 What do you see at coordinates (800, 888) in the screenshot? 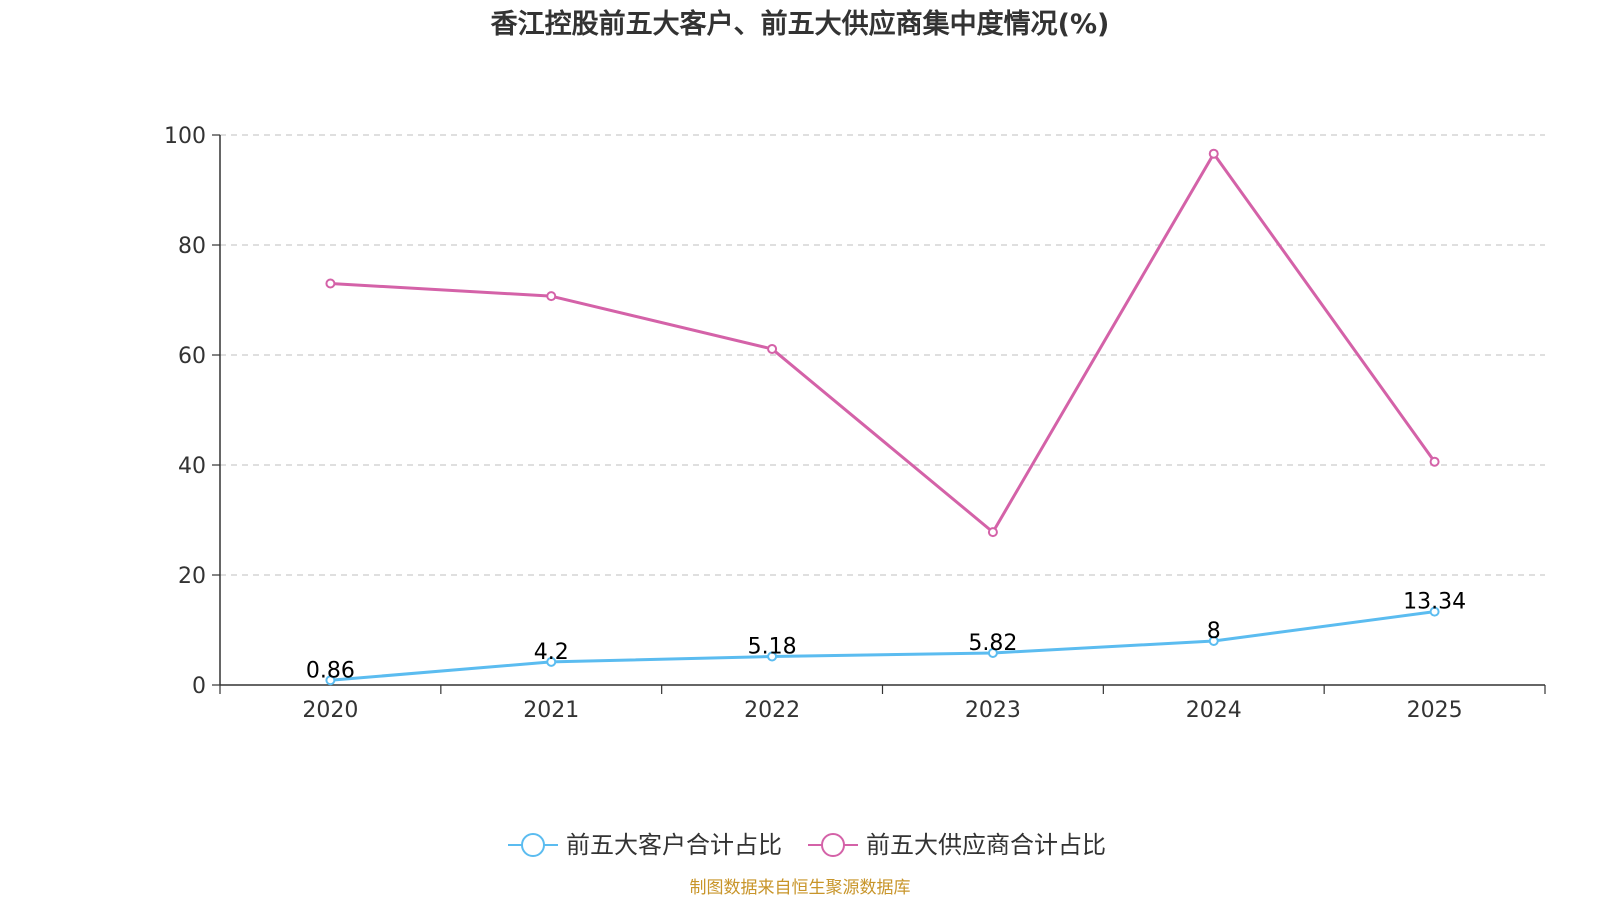
I see `source-note: 制图数据来自恒生聚源数据库` at bounding box center [800, 888].